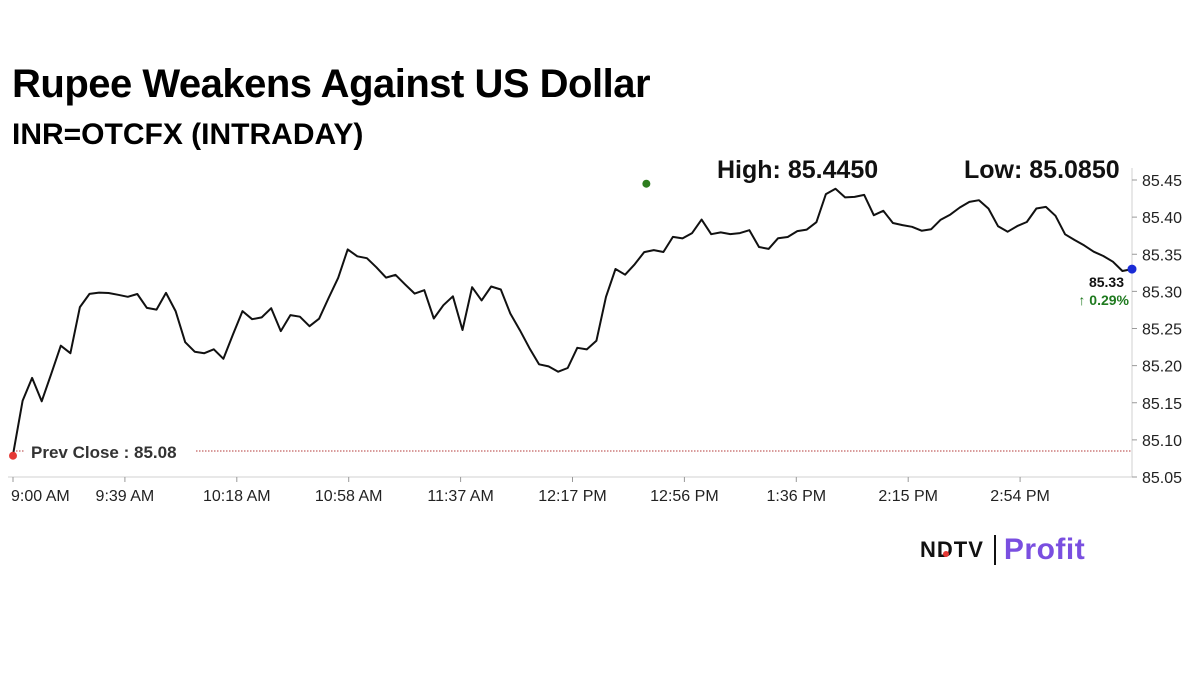  What do you see at coordinates (460, 496) in the screenshot?
I see `x-tick-label: 11:37 AM` at bounding box center [460, 496].